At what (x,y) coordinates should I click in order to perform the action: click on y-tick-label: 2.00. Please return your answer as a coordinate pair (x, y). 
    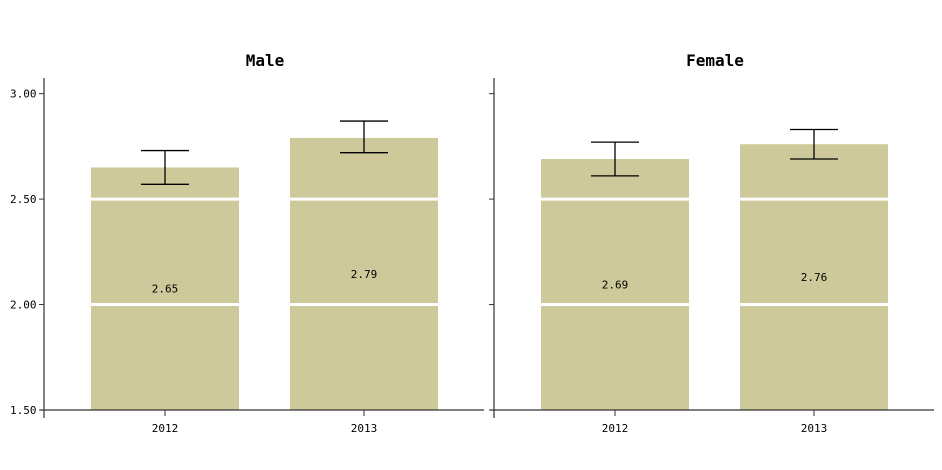
    Looking at the image, I should click on (23, 305).